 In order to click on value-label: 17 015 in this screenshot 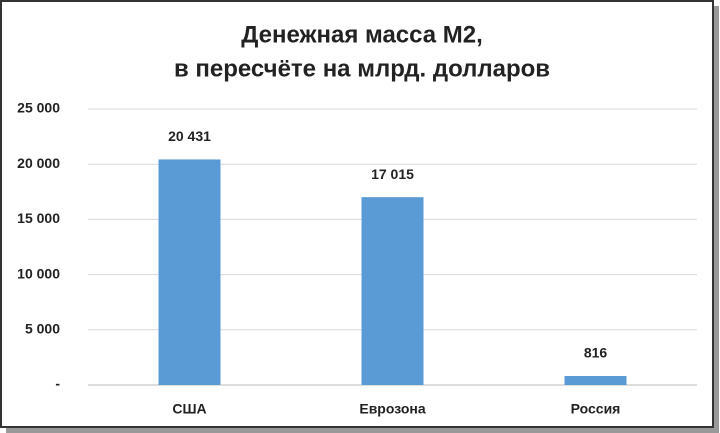, I will do `click(392, 174)`.